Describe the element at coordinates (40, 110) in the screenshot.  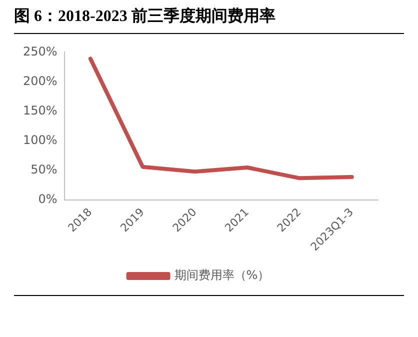
I see `y-tick-label: 150%` at that location.